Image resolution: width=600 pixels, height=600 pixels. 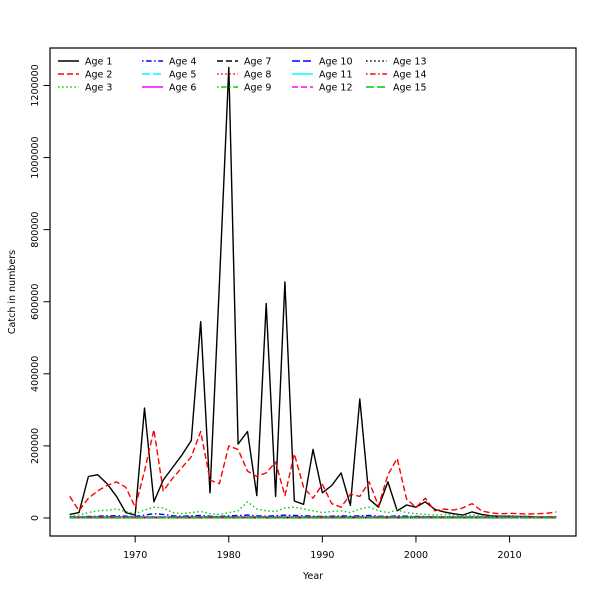 What do you see at coordinates (182, 74) in the screenshot?
I see `legend-label: Age 5` at bounding box center [182, 74].